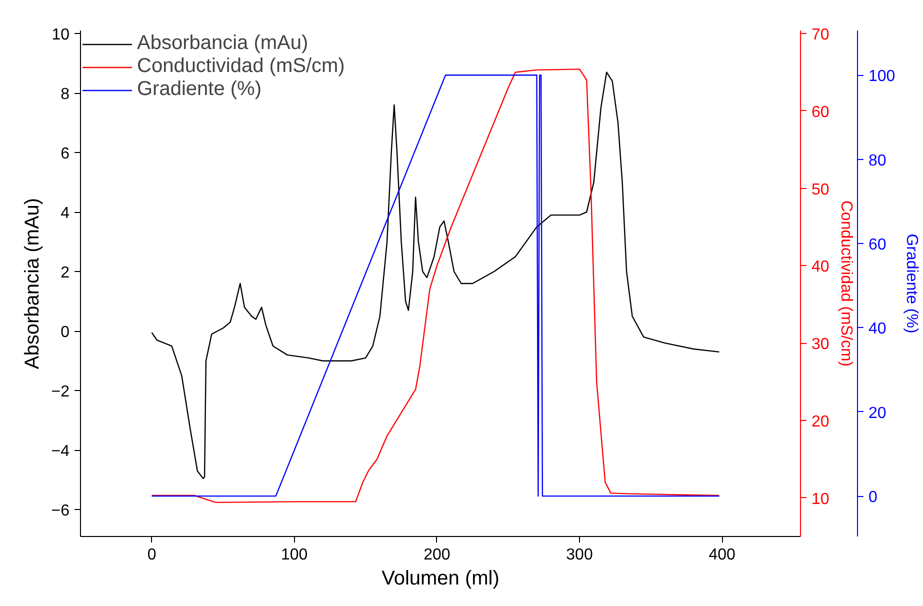 This screenshot has width=923, height=606. Describe the element at coordinates (821, 345) in the screenshot. I see `y2-tick-label: 30` at that location.